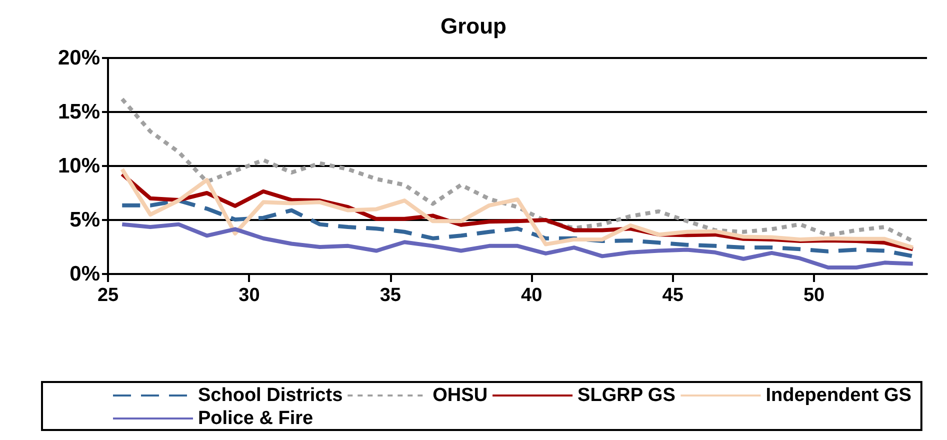  Describe the element at coordinates (79, 112) in the screenshot. I see `y-tick-label: 15%` at that location.